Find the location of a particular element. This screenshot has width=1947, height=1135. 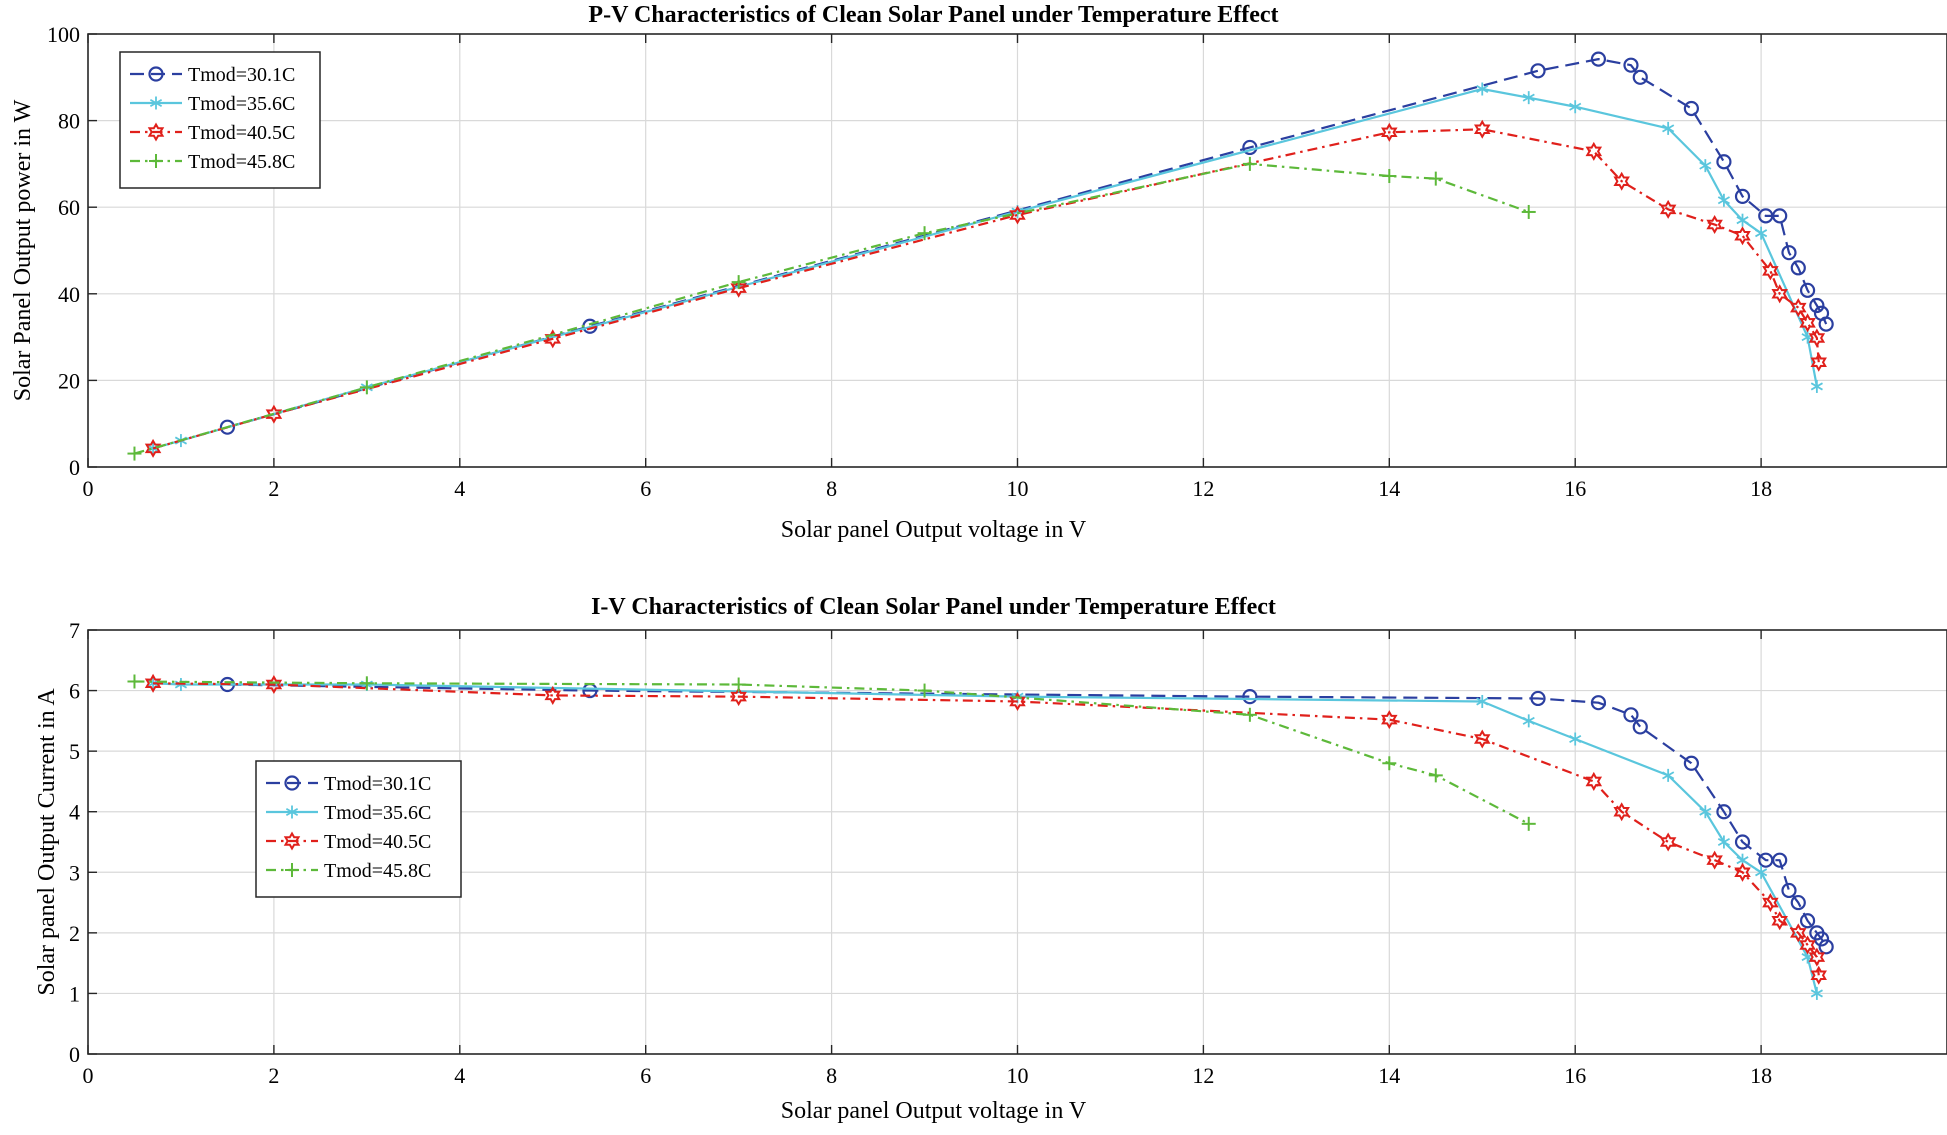

pv-x-tick-label: 0 is located at coordinates (88, 488).